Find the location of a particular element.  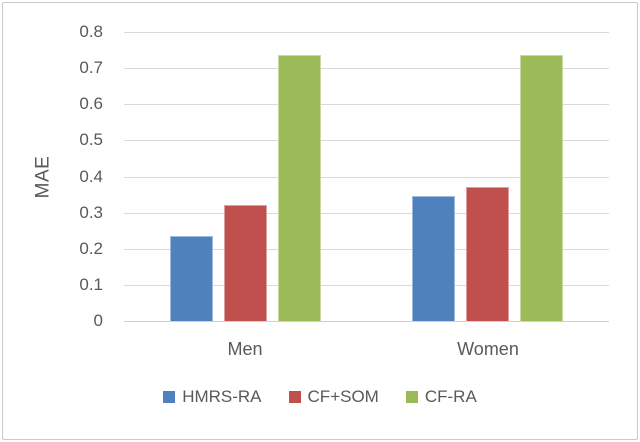

x-category-label: Women is located at coordinates (488, 349).